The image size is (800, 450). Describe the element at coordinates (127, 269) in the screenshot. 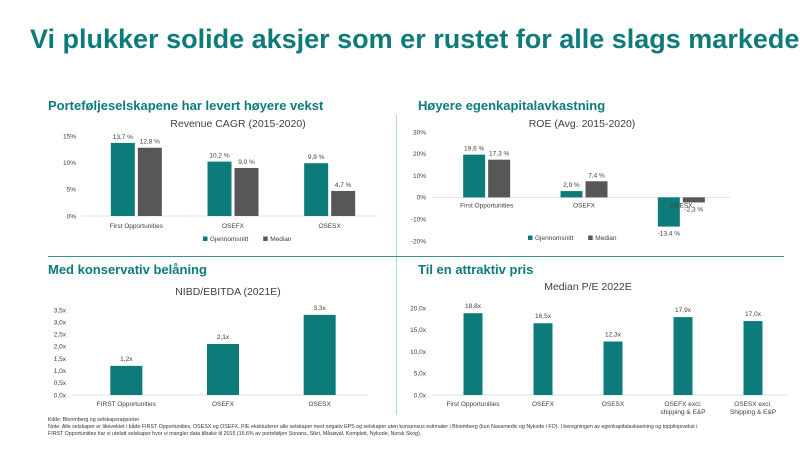

I see `section-title-leverage: Med konservativ belåning` at that location.